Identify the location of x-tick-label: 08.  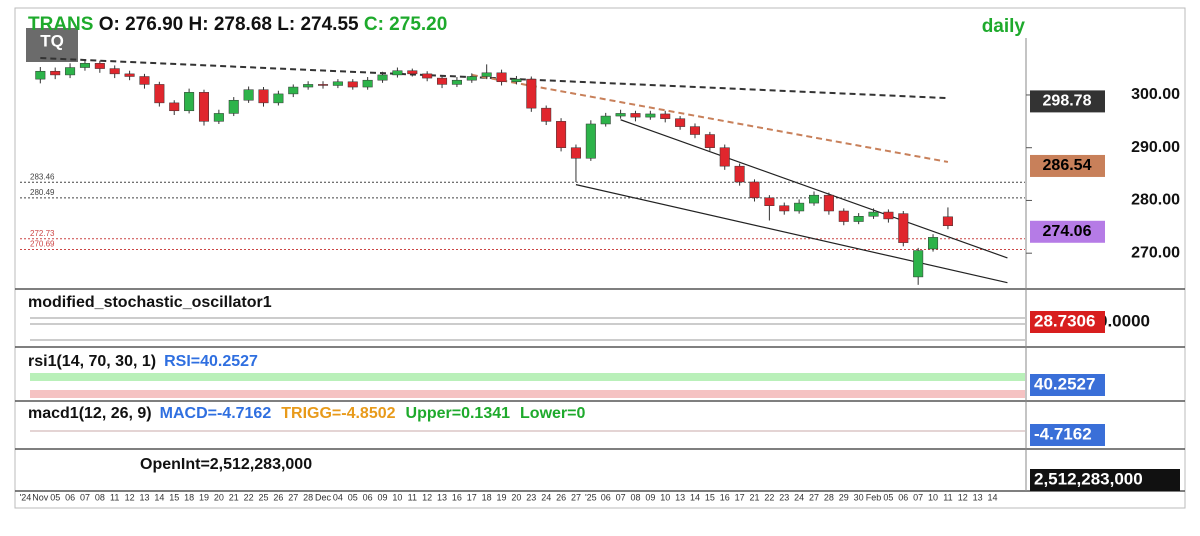
(100, 497).